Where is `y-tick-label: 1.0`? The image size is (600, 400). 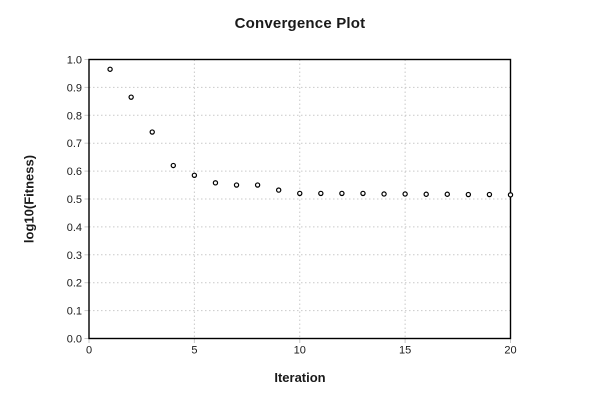
y-tick-label: 1.0 is located at coordinates (74, 61).